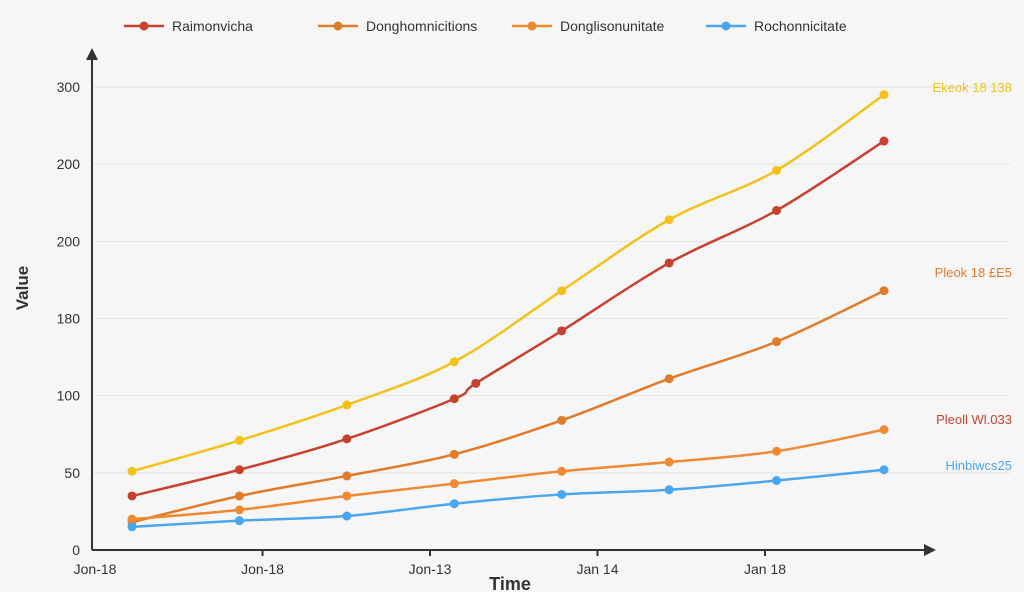 The image size is (1024, 592). What do you see at coordinates (72, 473) in the screenshot?
I see `y-tick-label: 50` at bounding box center [72, 473].